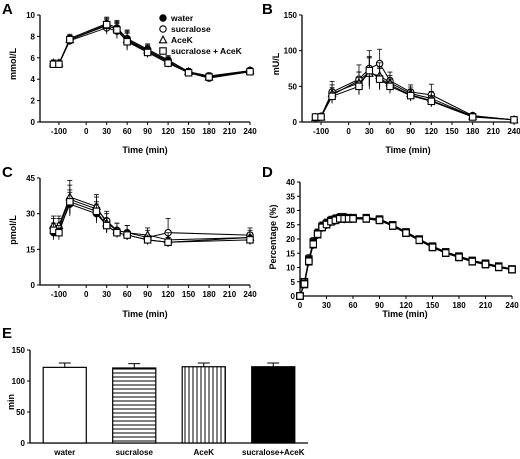  I want to click on legend-entry-water: water, so click(182, 18).